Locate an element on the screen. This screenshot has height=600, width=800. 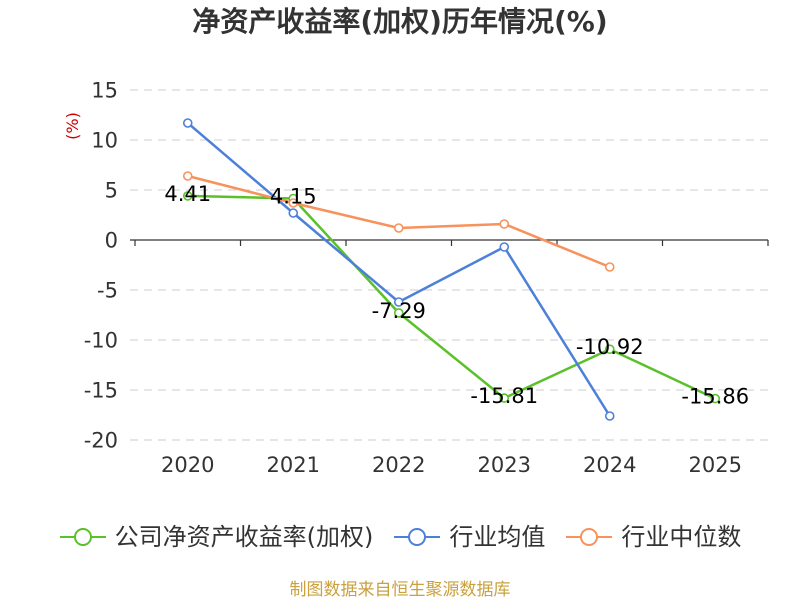
legend-item-industry-median: 行业中位数 is located at coordinates (653, 537).